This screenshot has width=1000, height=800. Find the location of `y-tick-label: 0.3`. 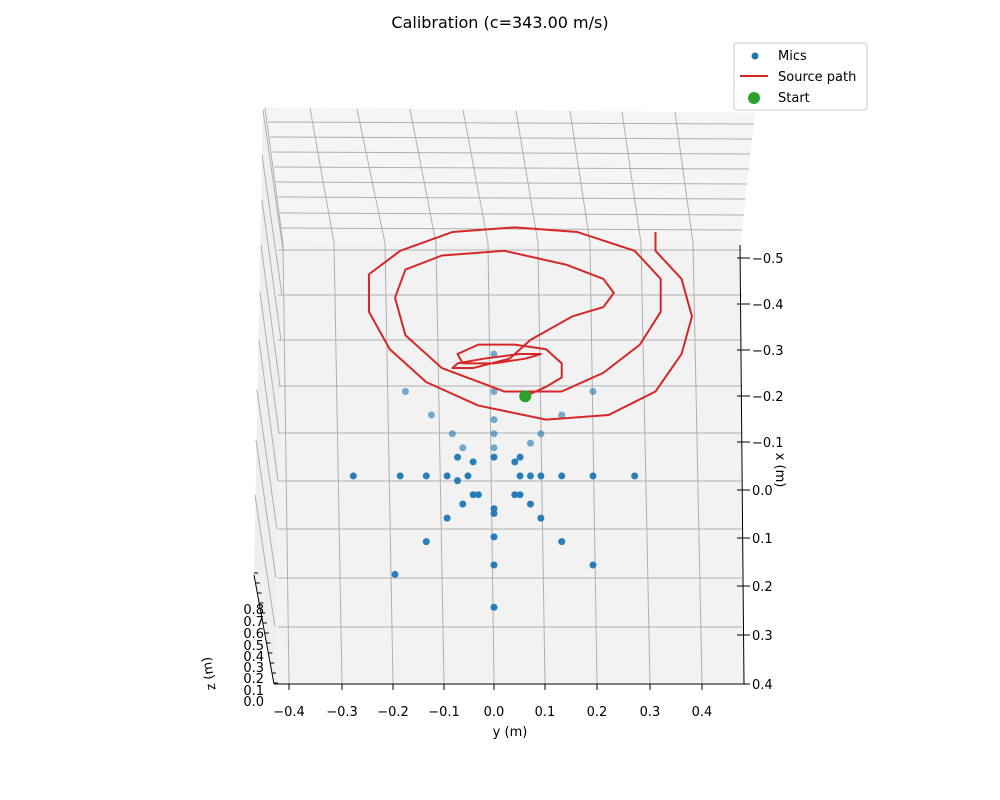

y-tick-label: 0.3 is located at coordinates (762, 636).